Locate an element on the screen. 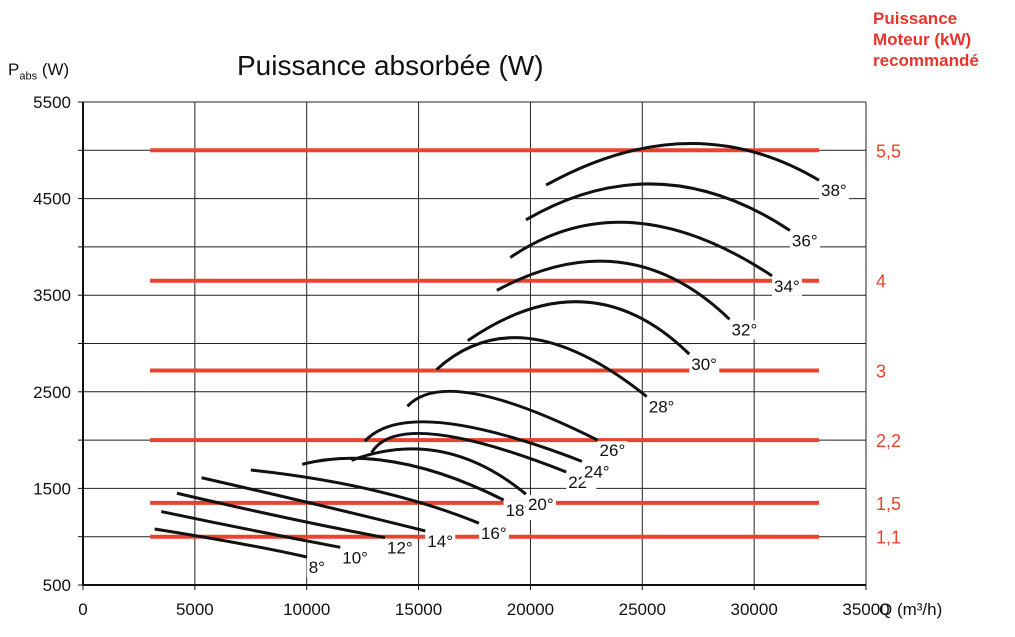 The height and width of the screenshot is (637, 1015). x-tick-label: 10000 is located at coordinates (306, 609).